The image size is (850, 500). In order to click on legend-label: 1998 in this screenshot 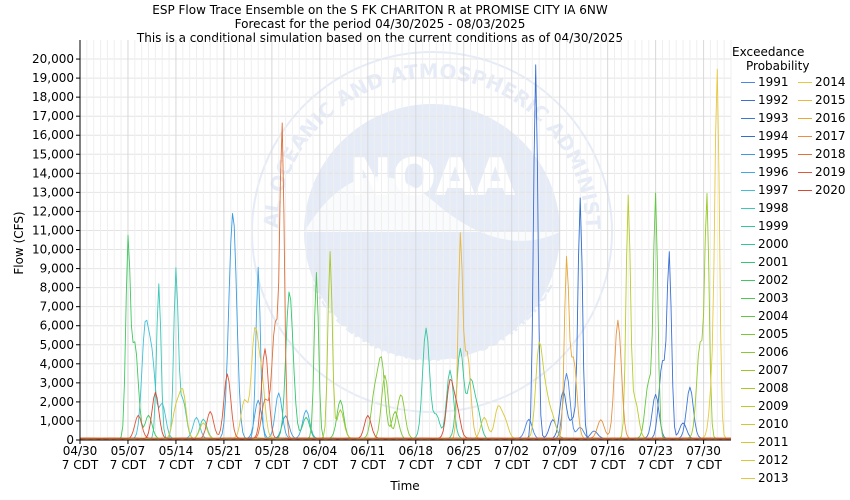, I will do `click(773, 208)`.